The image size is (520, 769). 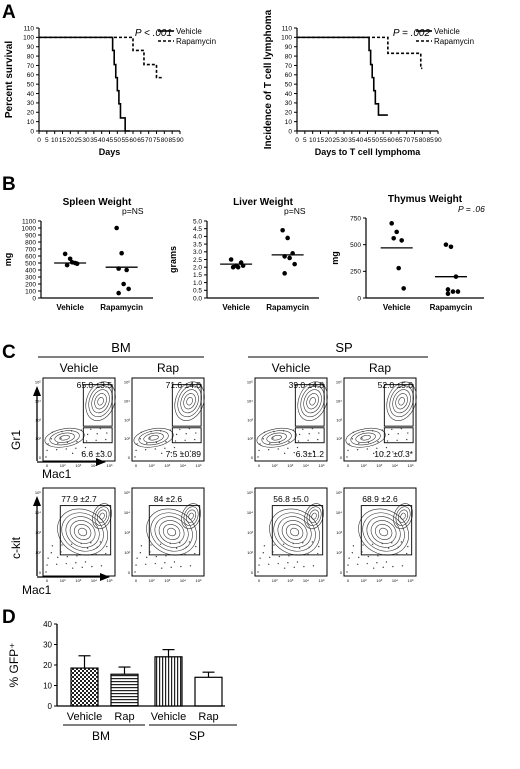 What do you see at coordinates (63, 140) in the screenshot?
I see `x-tick-label: 15` at bounding box center [63, 140].